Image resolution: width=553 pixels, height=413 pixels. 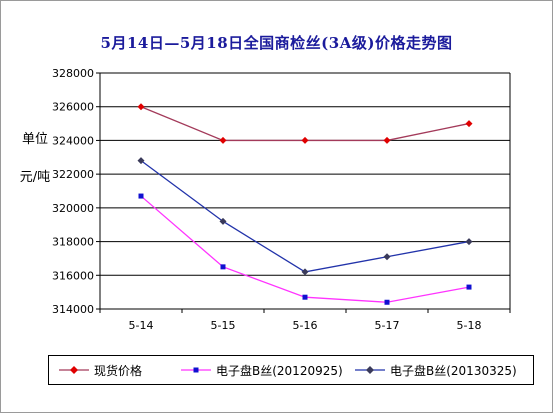 What do you see at coordinates (34, 139) in the screenshot?
I see `y-axis-label-line-1: 单位` at bounding box center [34, 139].